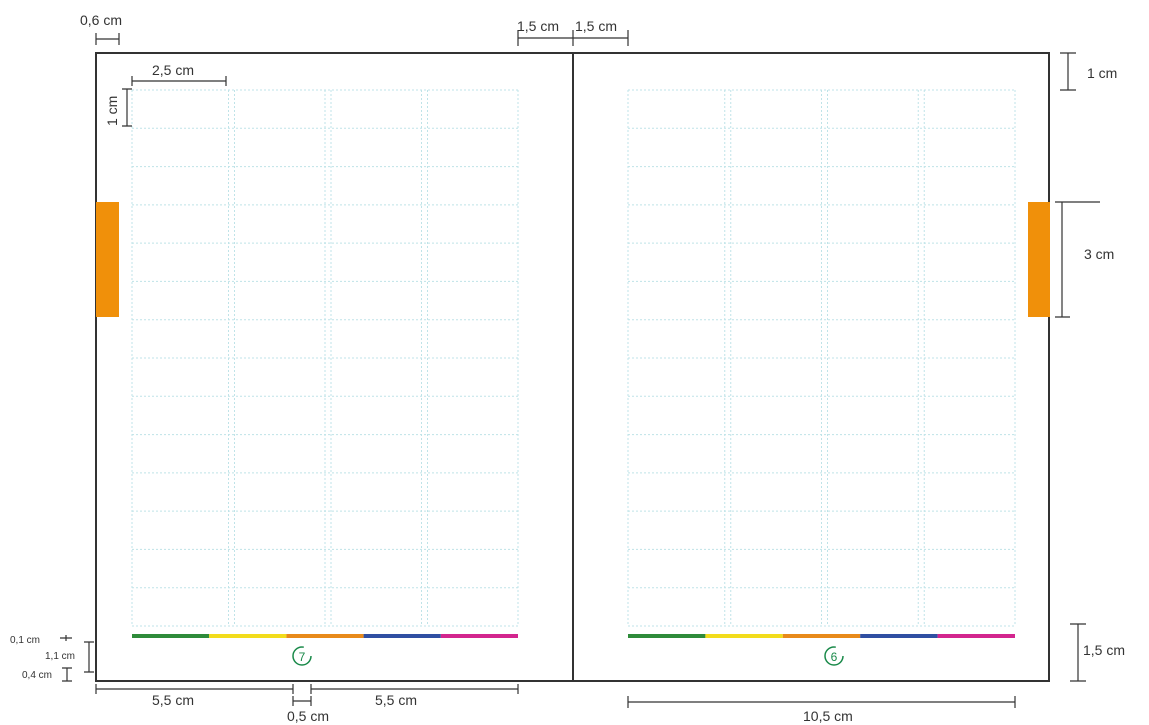  What do you see at coordinates (1099, 254) in the screenshot?
I see `label-tab-height: 3 cm` at bounding box center [1099, 254].